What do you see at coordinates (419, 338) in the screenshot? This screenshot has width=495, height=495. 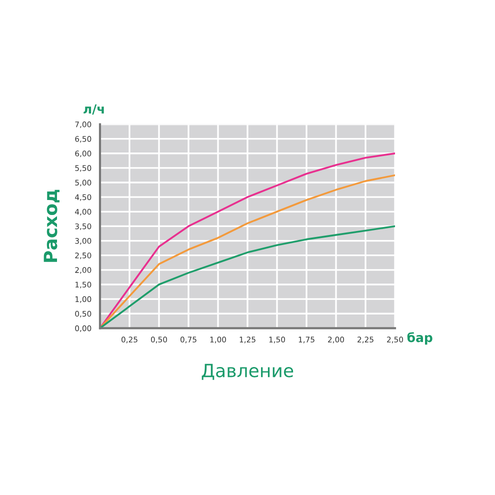 I see `text: бар` at bounding box center [419, 338].